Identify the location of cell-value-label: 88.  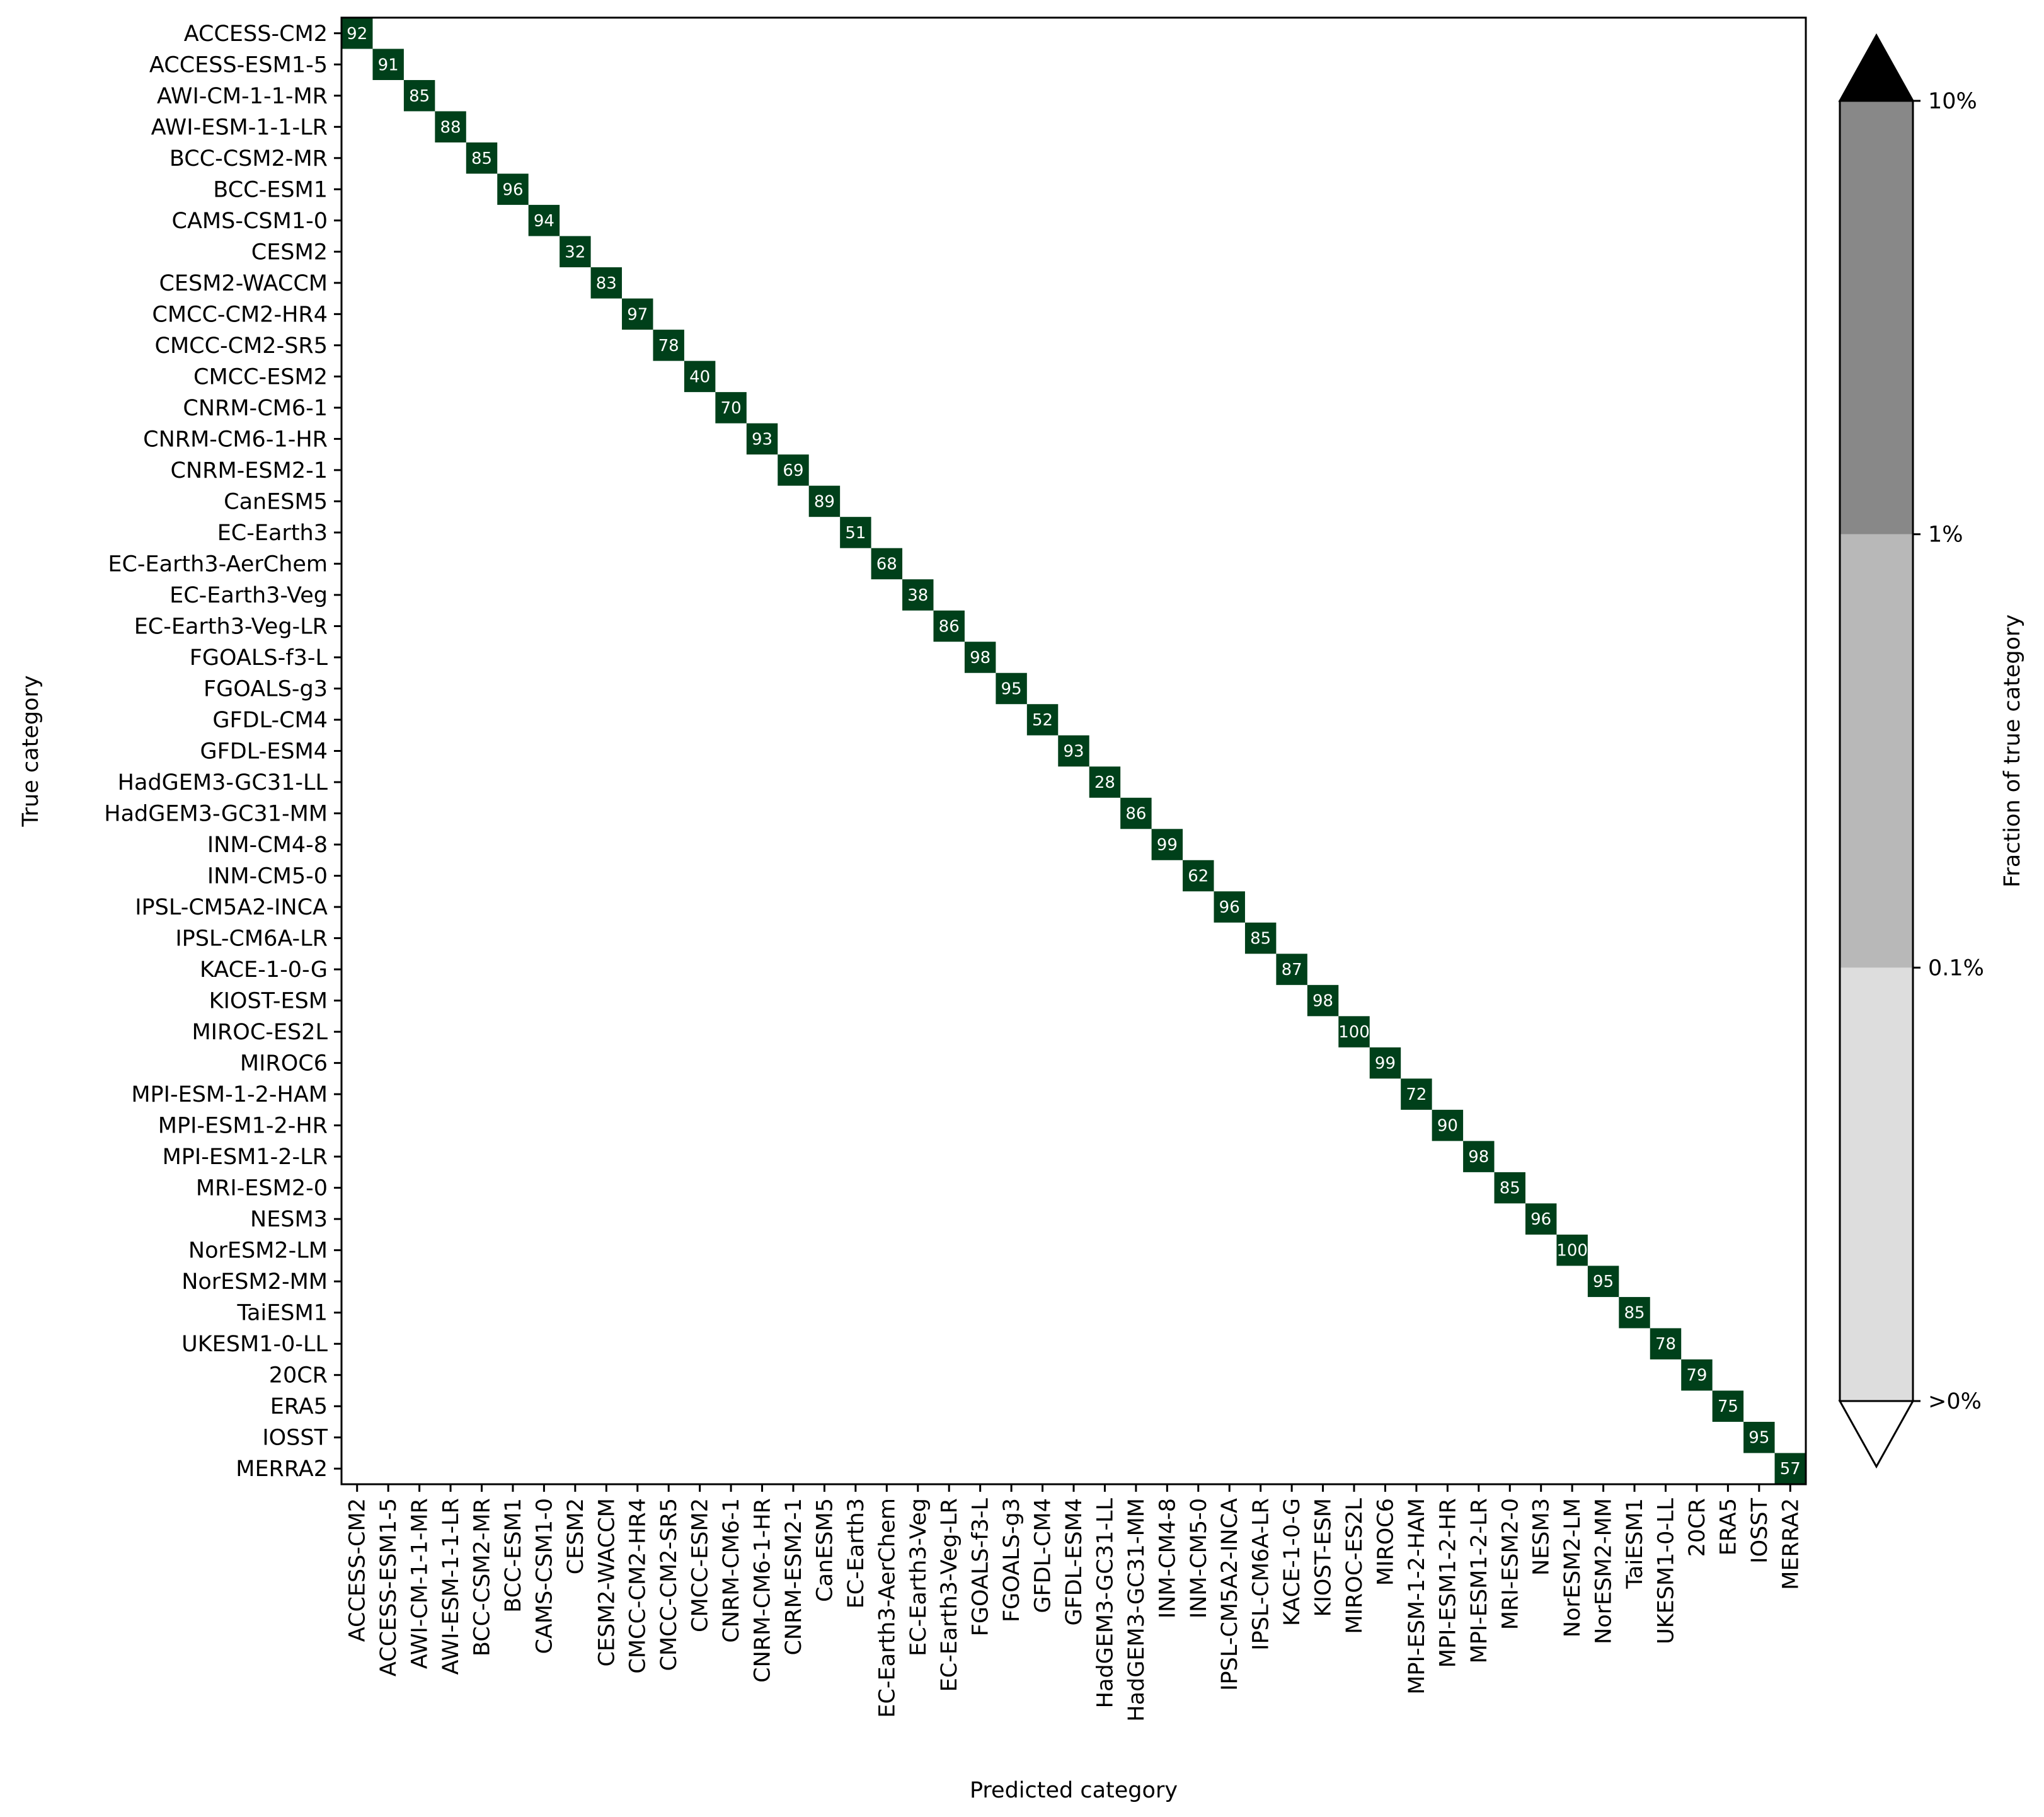
(450, 128).